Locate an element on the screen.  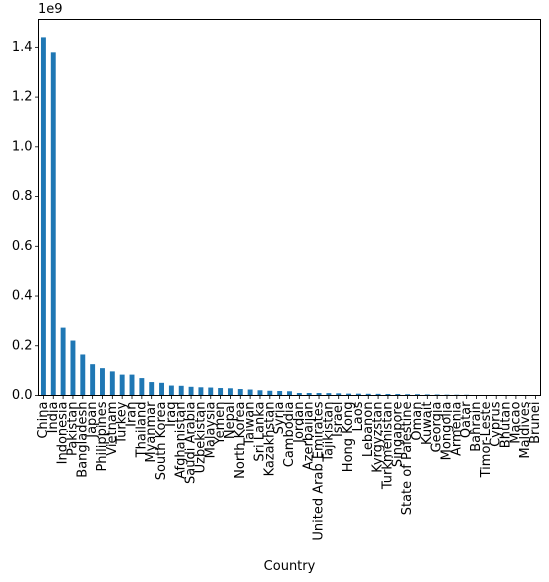
x-tick-label: Oman is located at coordinates (417, 421).